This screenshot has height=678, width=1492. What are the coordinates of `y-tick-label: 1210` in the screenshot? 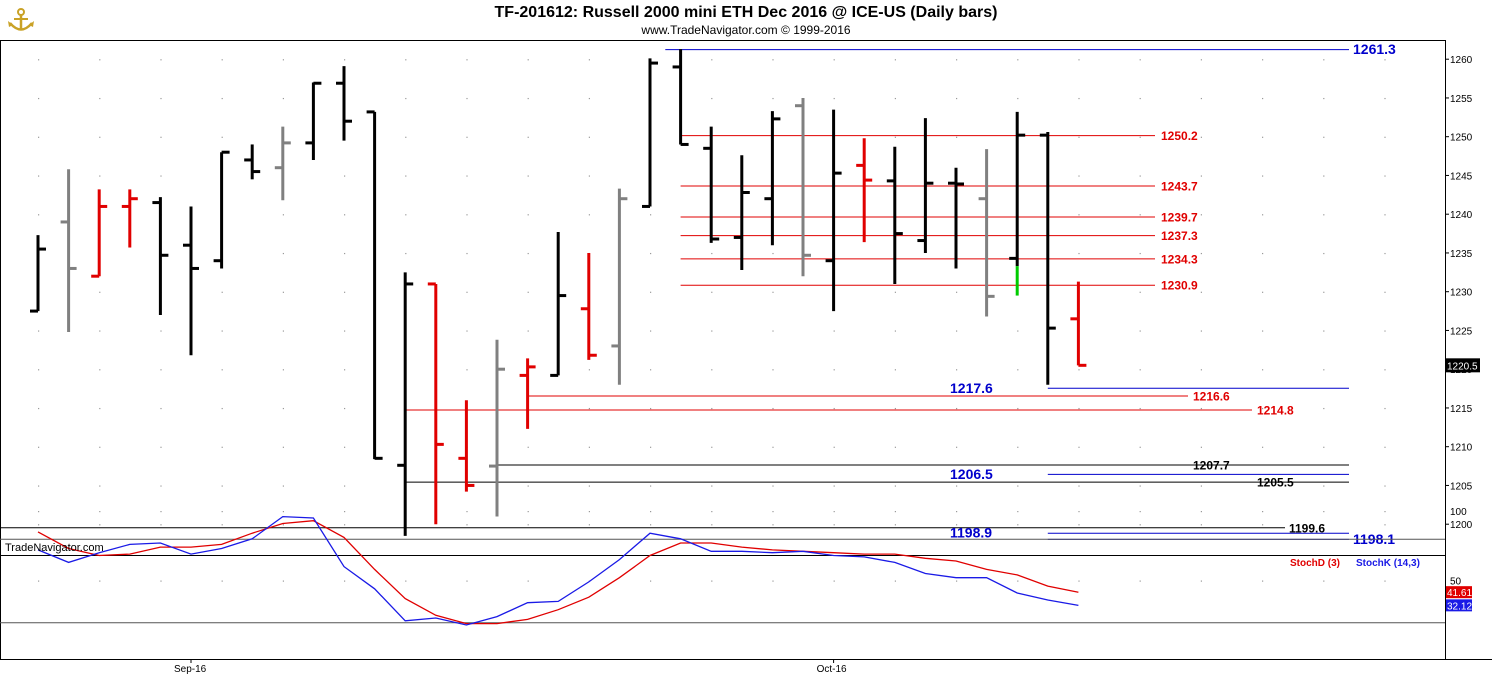 It's located at (1461, 448).